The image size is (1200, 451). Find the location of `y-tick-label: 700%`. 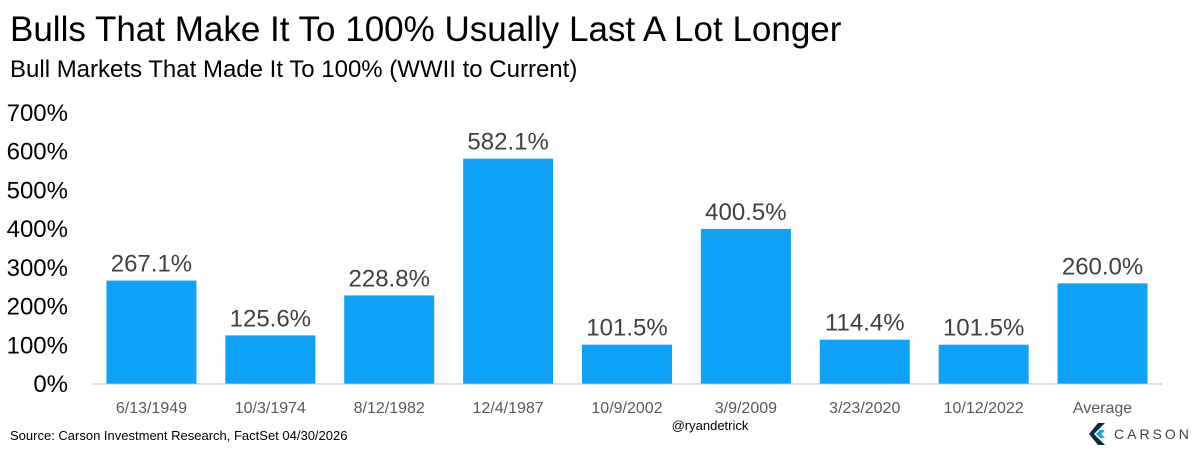

y-tick-label: 700% is located at coordinates (37, 113).